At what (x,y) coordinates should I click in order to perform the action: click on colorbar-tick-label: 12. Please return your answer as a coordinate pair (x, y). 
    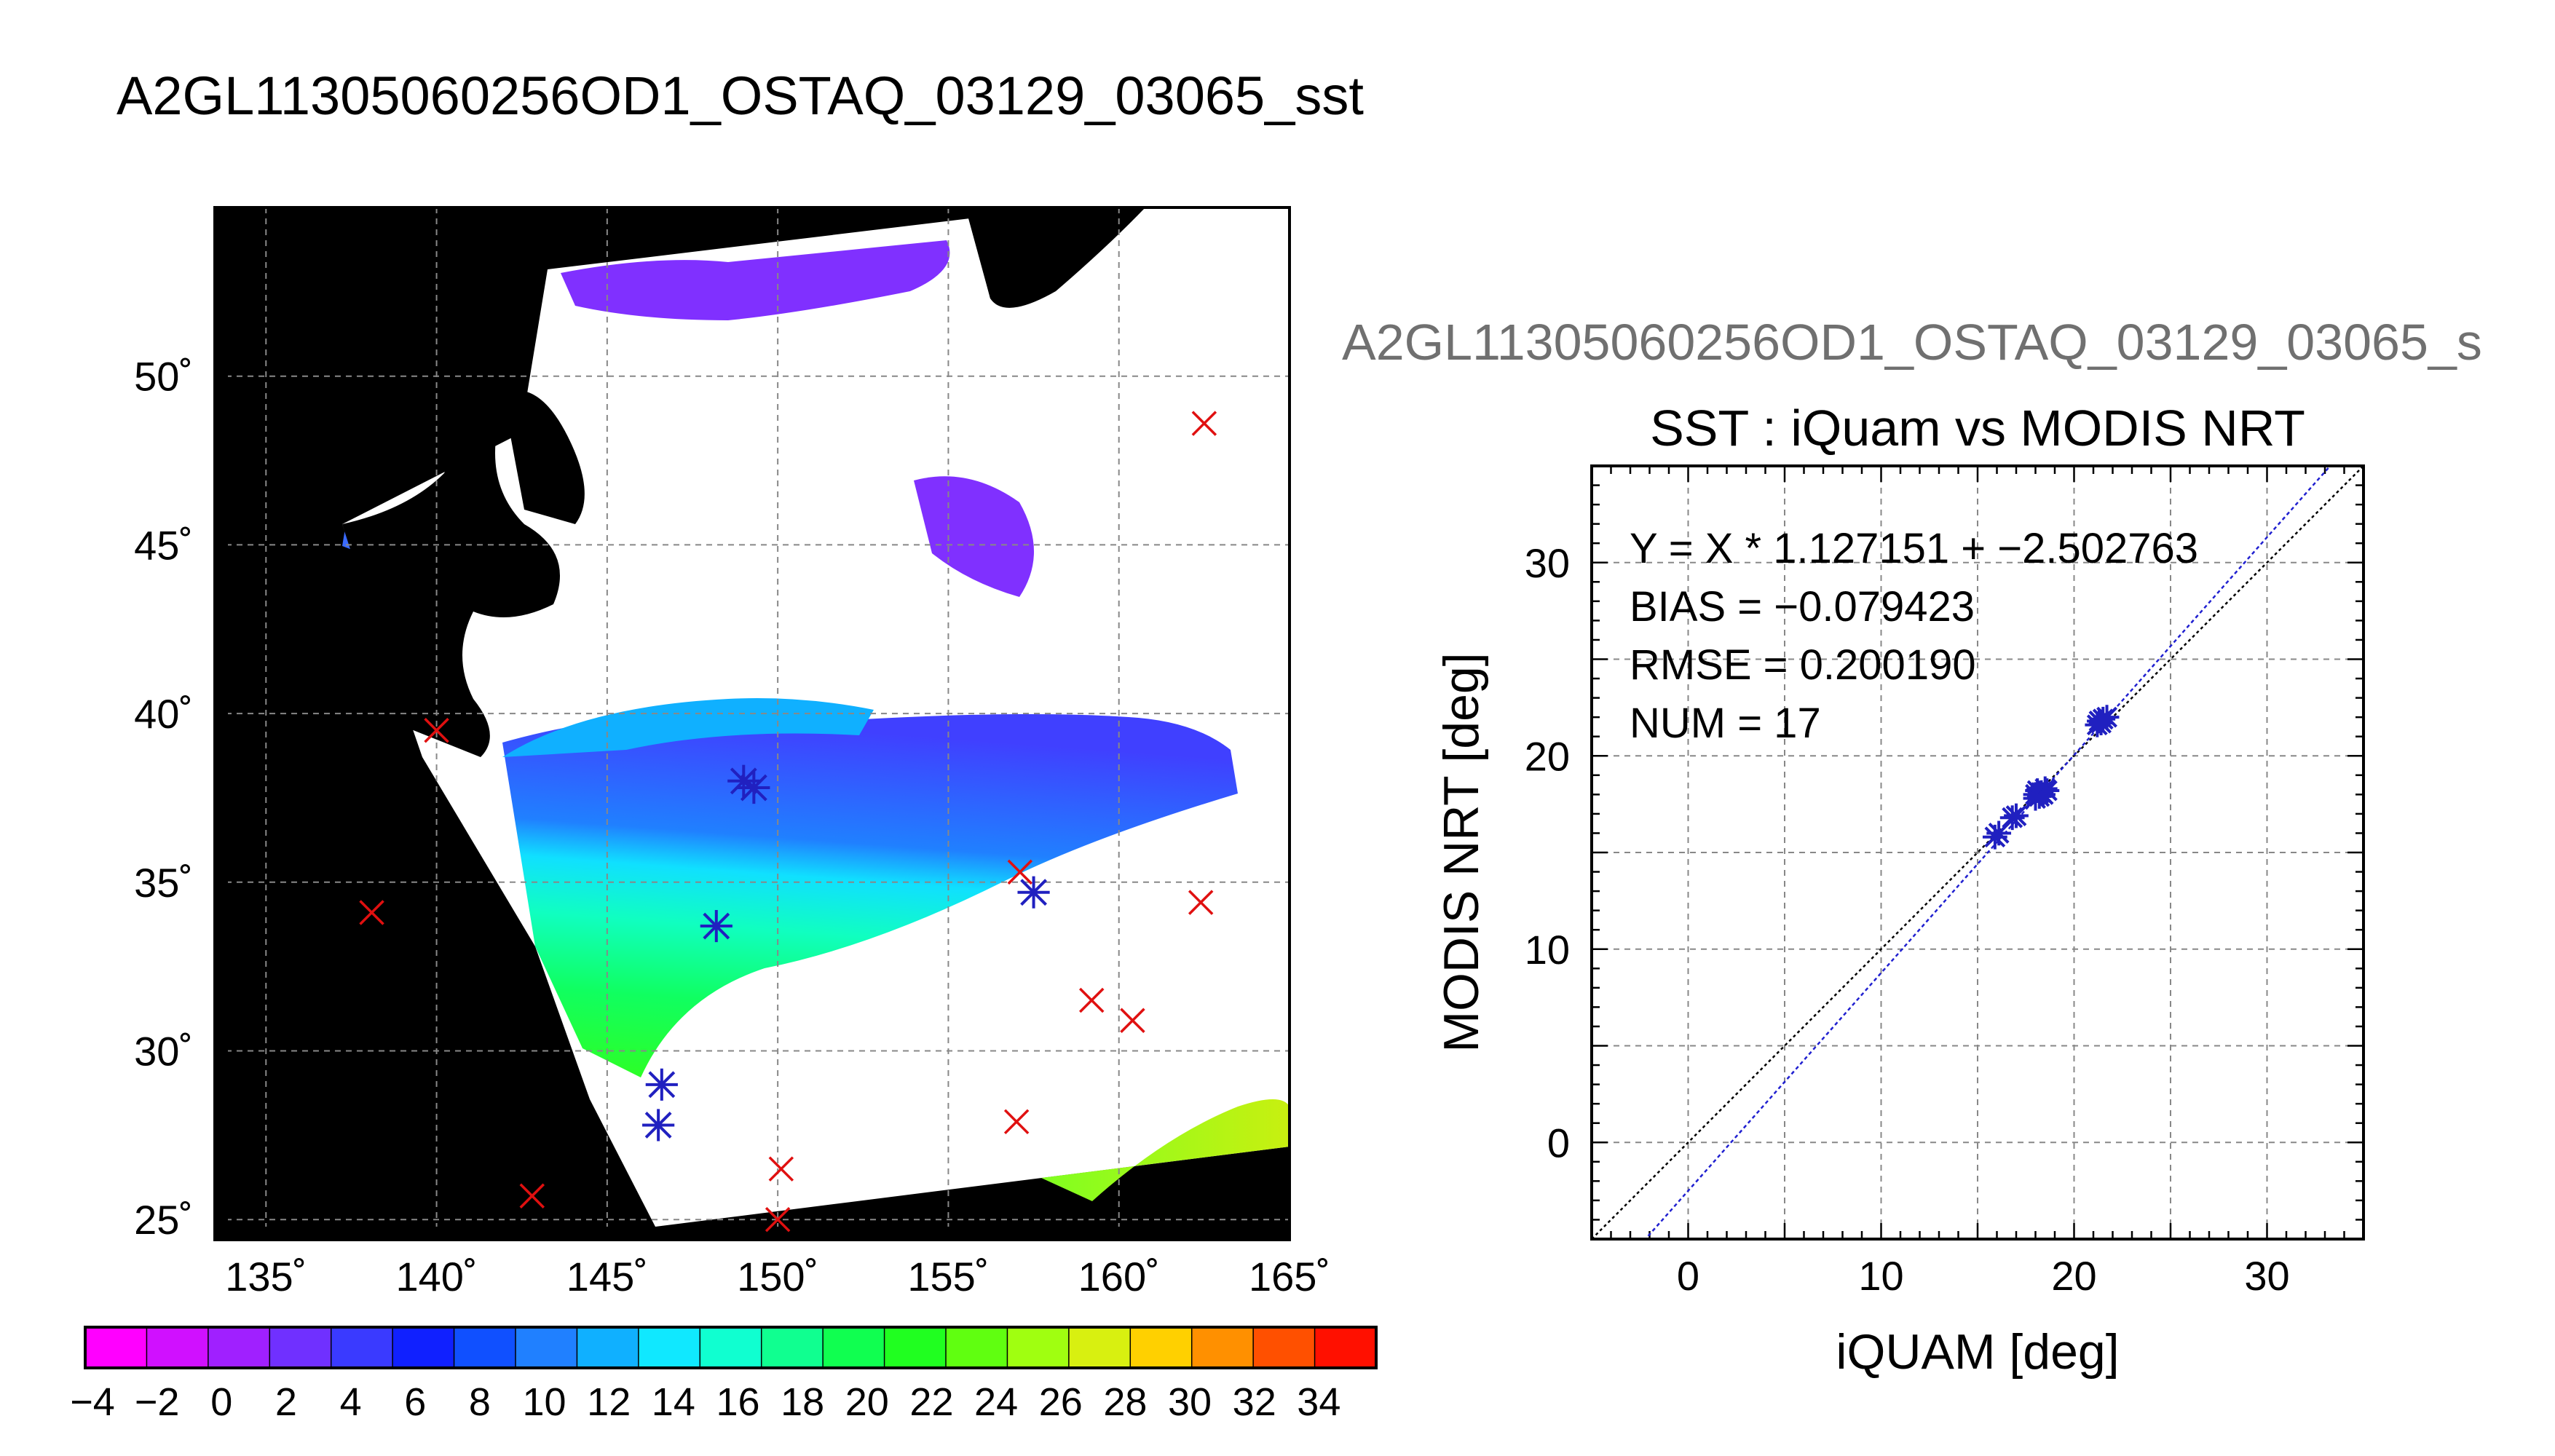
    Looking at the image, I should click on (609, 1402).